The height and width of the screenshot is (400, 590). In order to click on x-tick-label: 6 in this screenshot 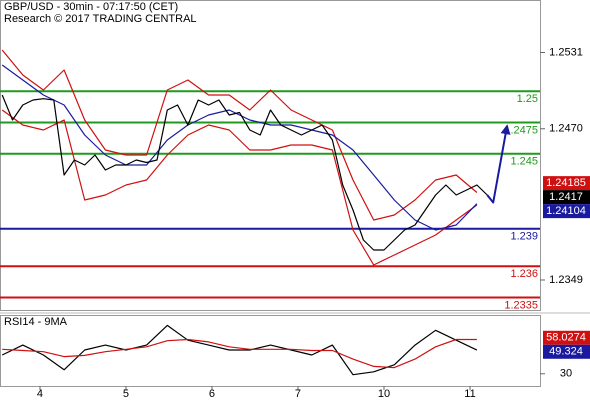, I will do `click(212, 394)`.